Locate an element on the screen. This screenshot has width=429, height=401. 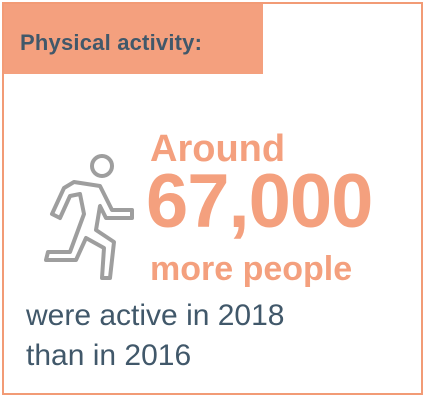
description-line-1: were active in 2018 is located at coordinates (155, 315).